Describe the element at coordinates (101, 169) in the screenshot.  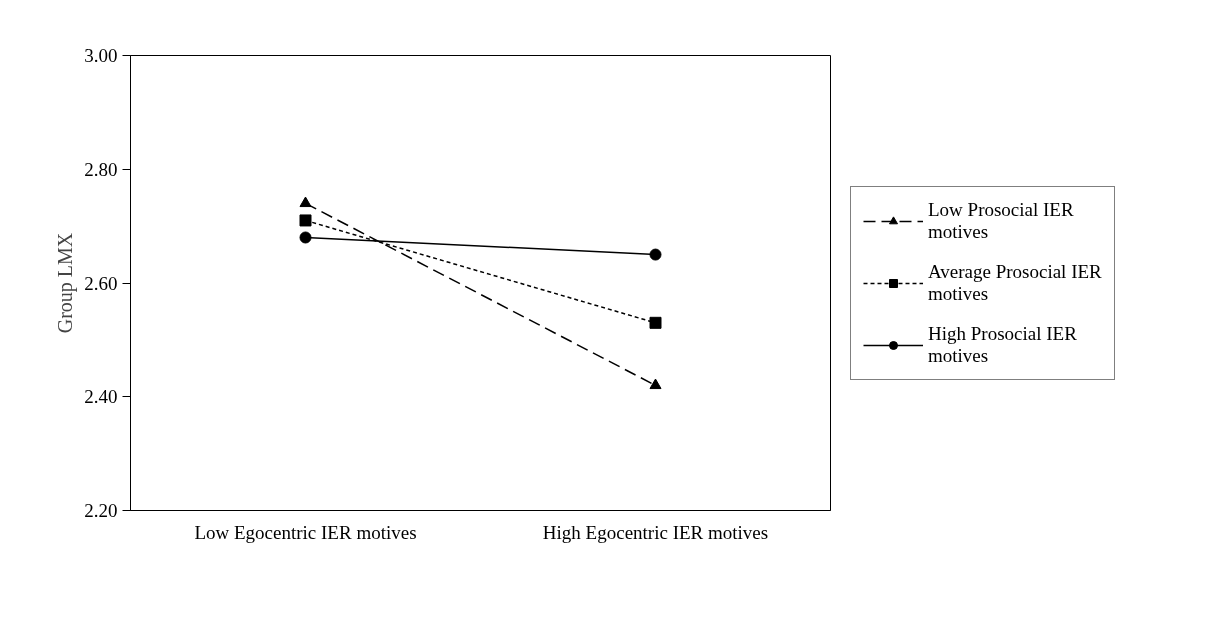
I see `y-tick-label: 2.80` at that location.